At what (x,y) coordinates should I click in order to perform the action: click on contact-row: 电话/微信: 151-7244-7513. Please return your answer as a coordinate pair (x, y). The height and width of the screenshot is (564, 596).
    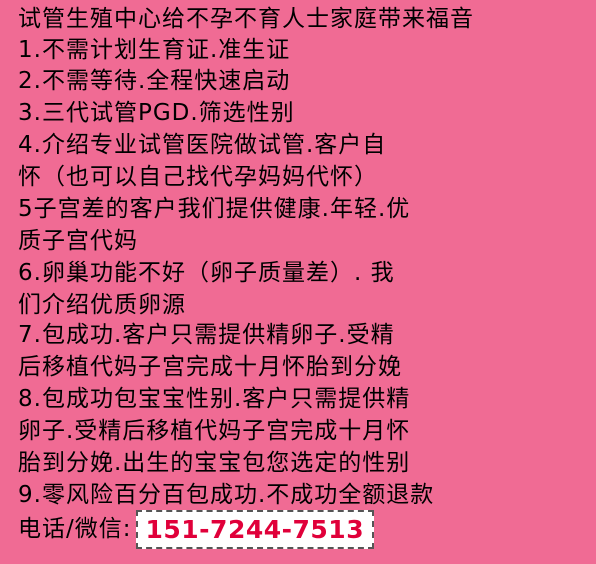
    Looking at the image, I should click on (196, 529).